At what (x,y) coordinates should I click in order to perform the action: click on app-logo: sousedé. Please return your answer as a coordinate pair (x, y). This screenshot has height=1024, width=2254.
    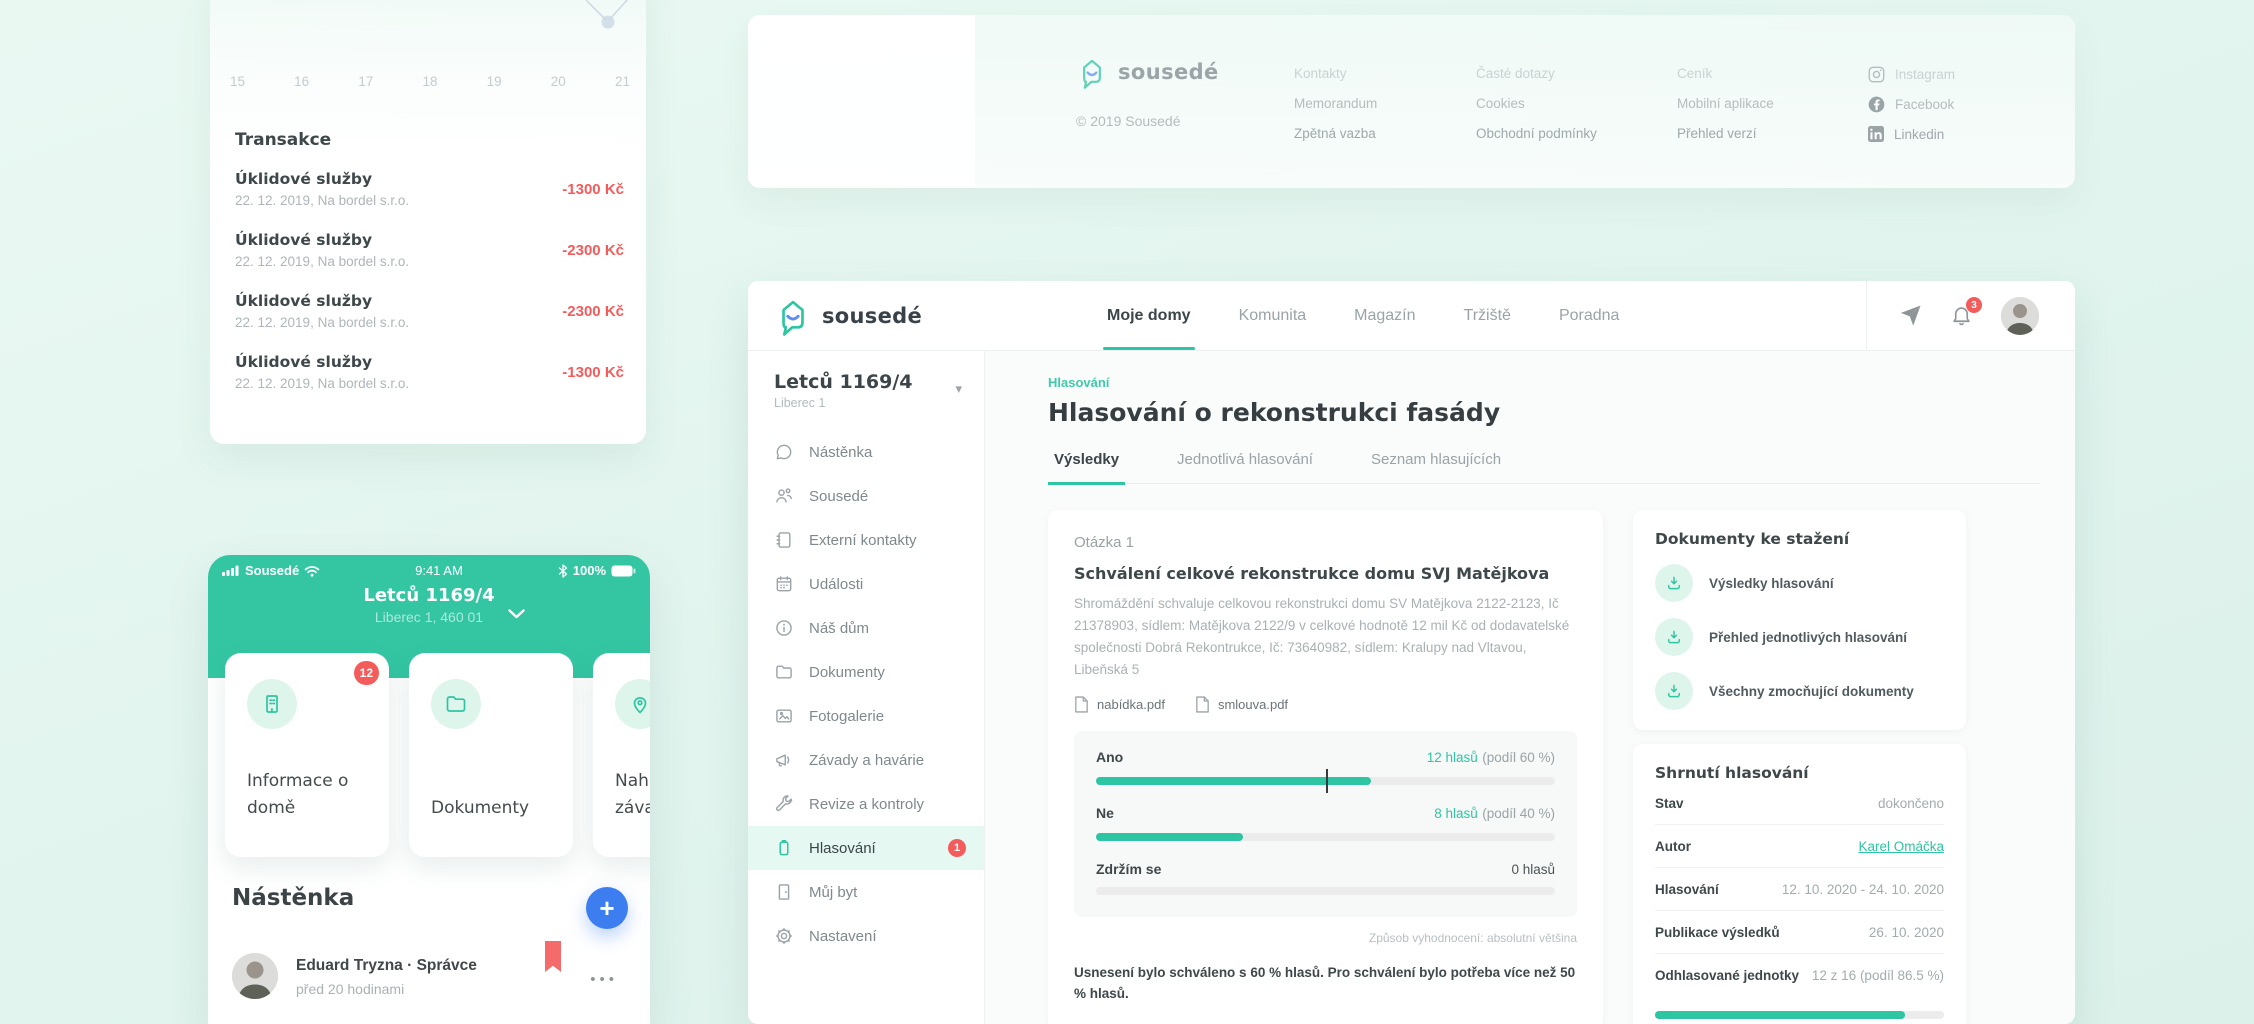
    Looking at the image, I should click on (848, 315).